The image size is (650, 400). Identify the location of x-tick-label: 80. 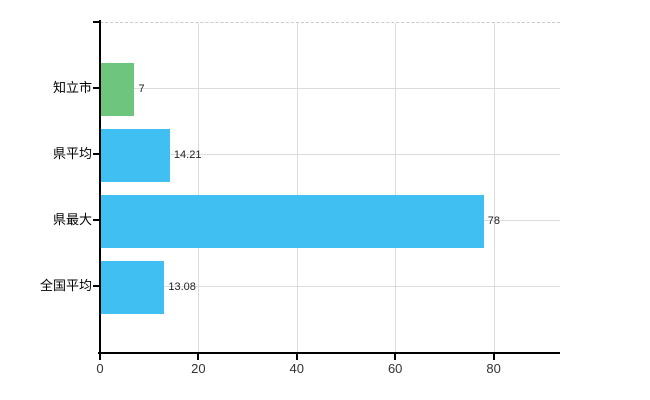
(493, 368).